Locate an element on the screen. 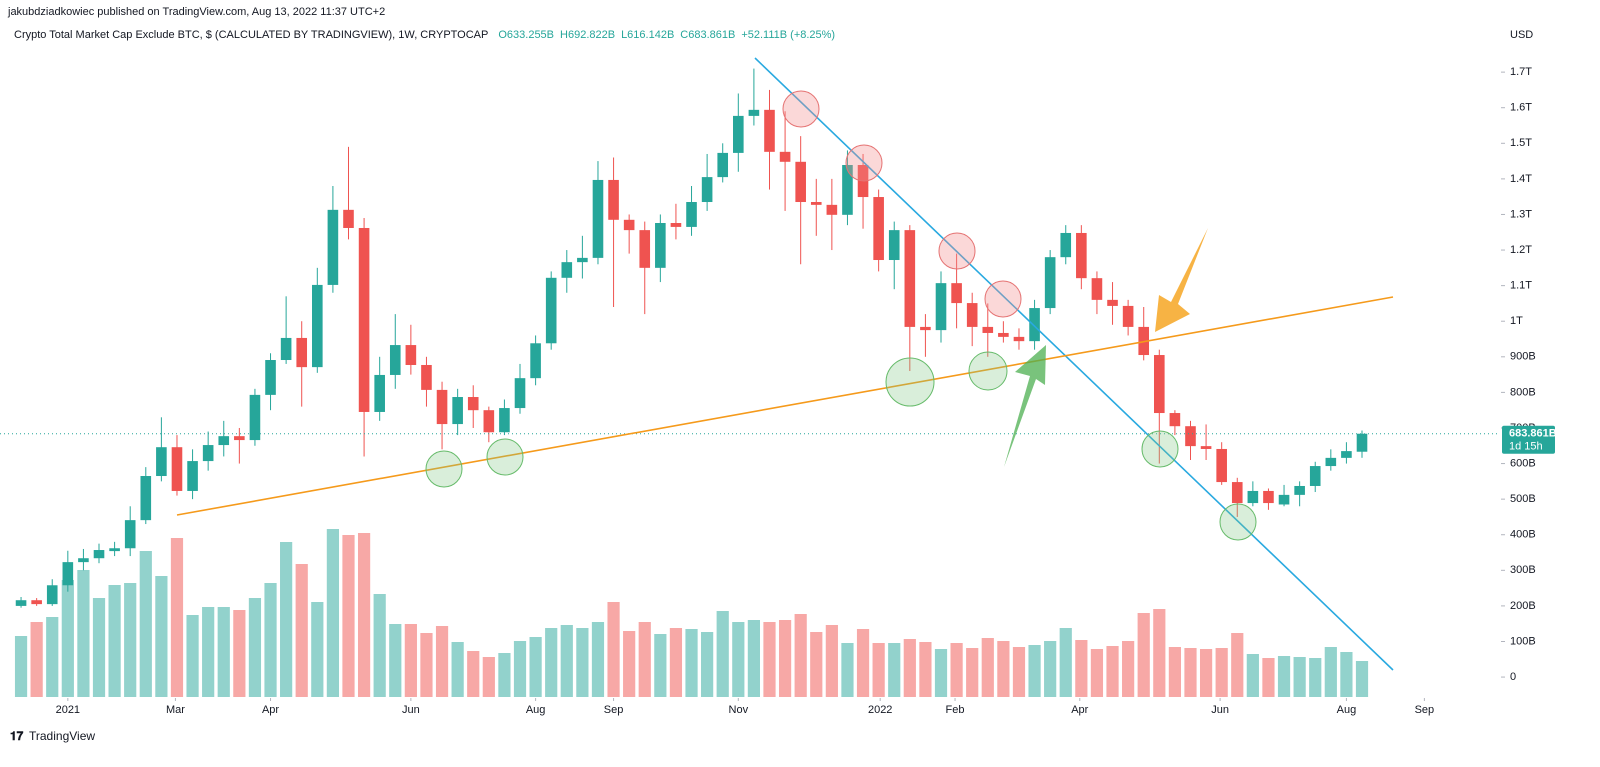  y-tick-label: 900B is located at coordinates (1523, 357).